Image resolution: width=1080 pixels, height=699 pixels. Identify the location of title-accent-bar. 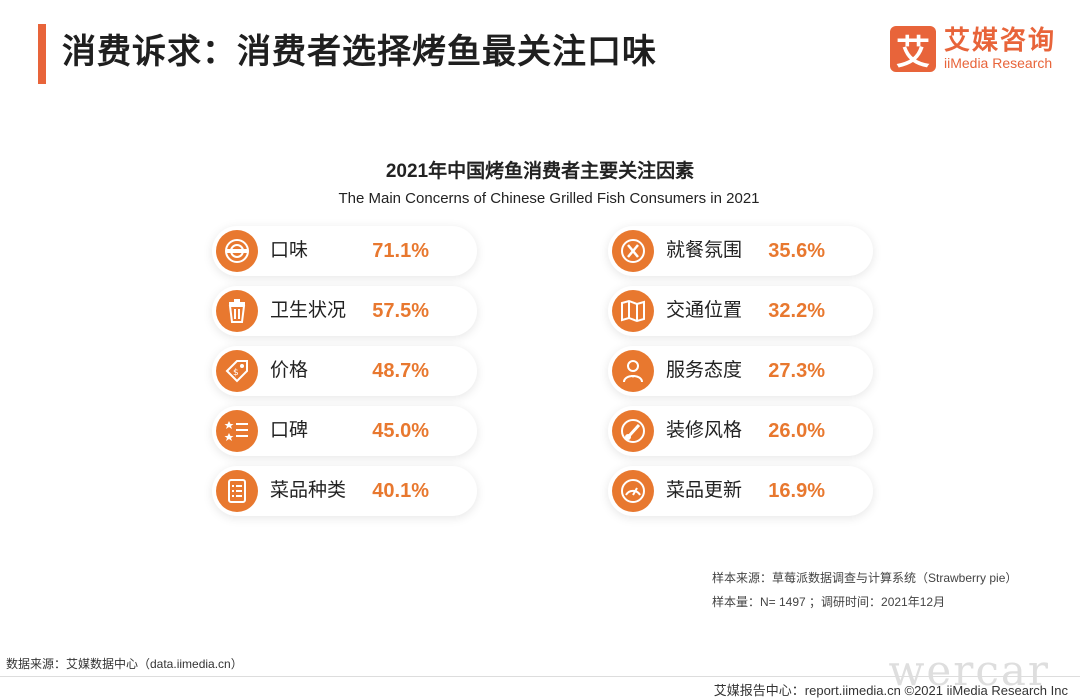
(42, 54).